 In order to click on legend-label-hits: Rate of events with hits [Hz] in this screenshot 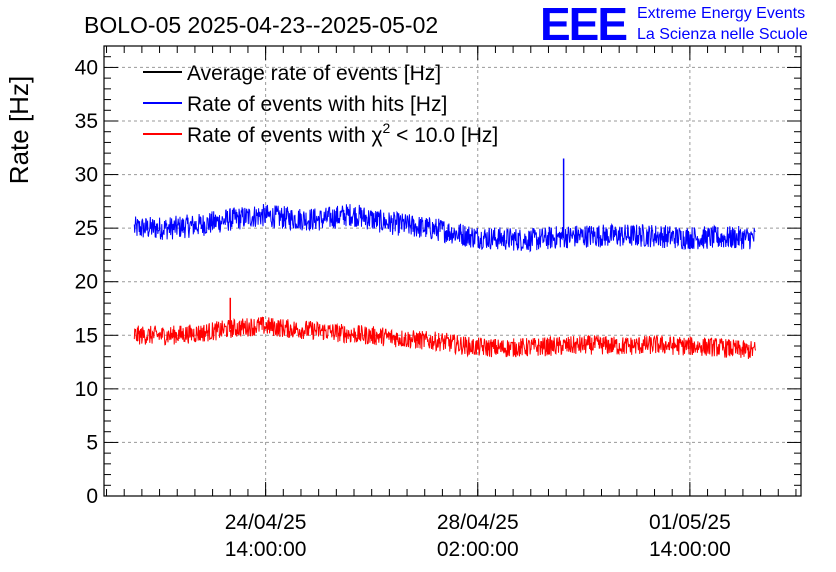, I will do `click(317, 104)`.